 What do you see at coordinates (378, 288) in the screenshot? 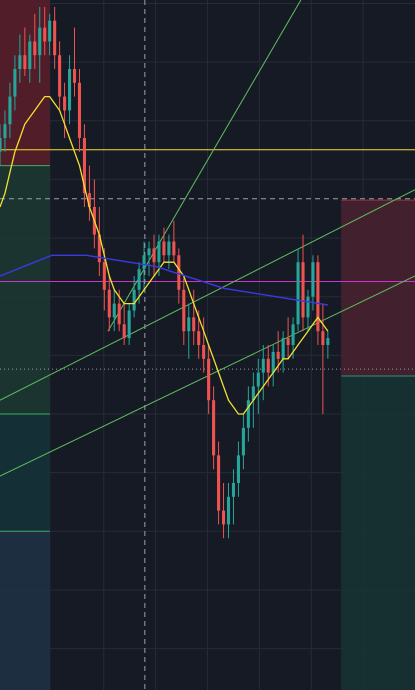
I see `zone-right-red` at bounding box center [378, 288].